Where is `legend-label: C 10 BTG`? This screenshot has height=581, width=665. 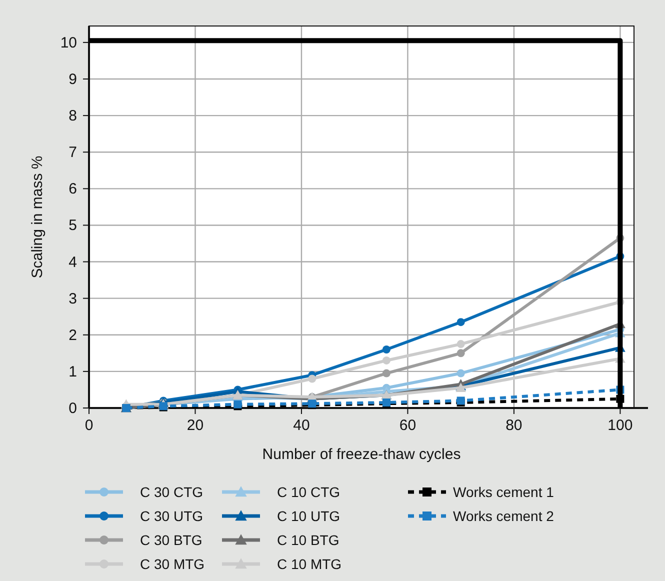 legend-label: C 10 BTG is located at coordinates (308, 540).